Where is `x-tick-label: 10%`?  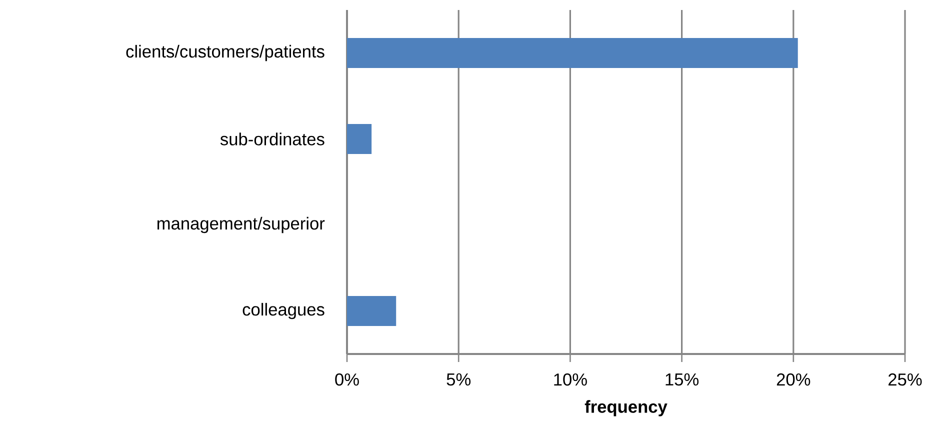
x-tick-label: 10% is located at coordinates (570, 379).